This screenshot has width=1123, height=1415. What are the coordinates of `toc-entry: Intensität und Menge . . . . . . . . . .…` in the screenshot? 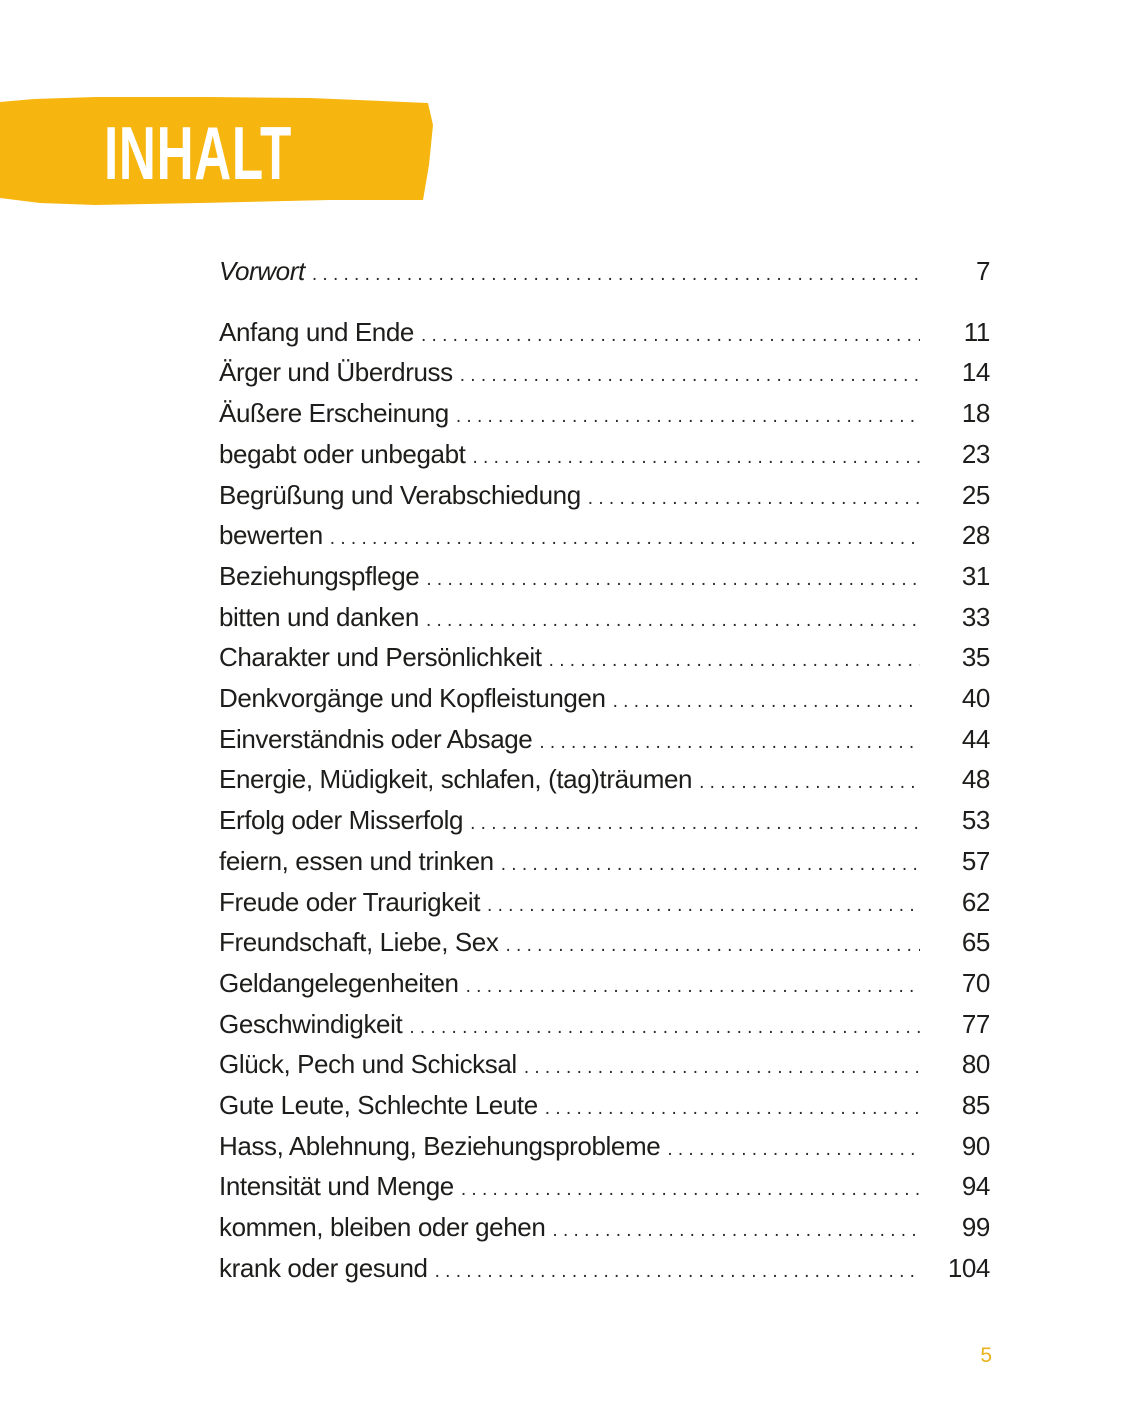 It's located at (604, 1188).